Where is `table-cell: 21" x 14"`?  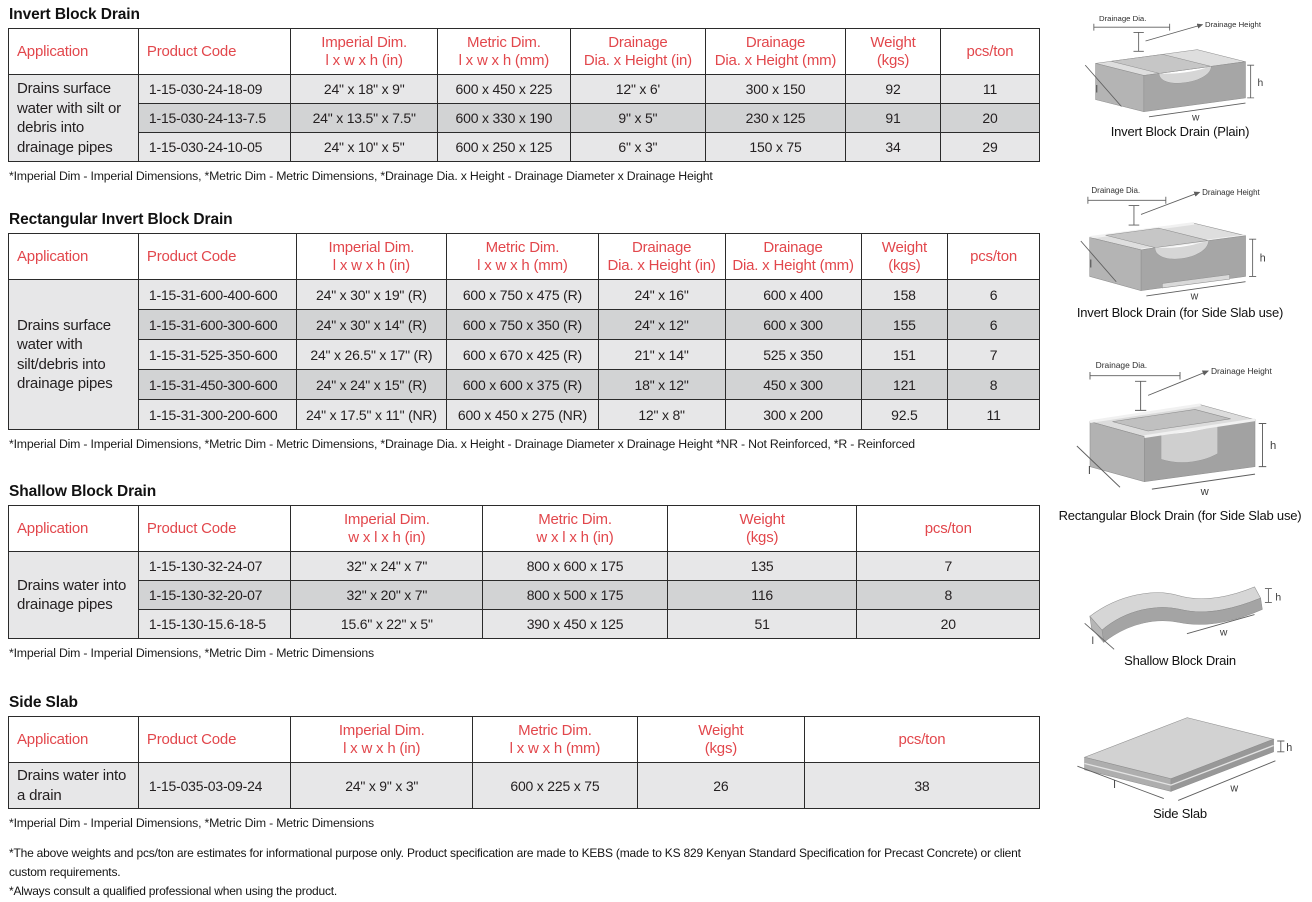 table-cell: 21" x 14" is located at coordinates (661, 354).